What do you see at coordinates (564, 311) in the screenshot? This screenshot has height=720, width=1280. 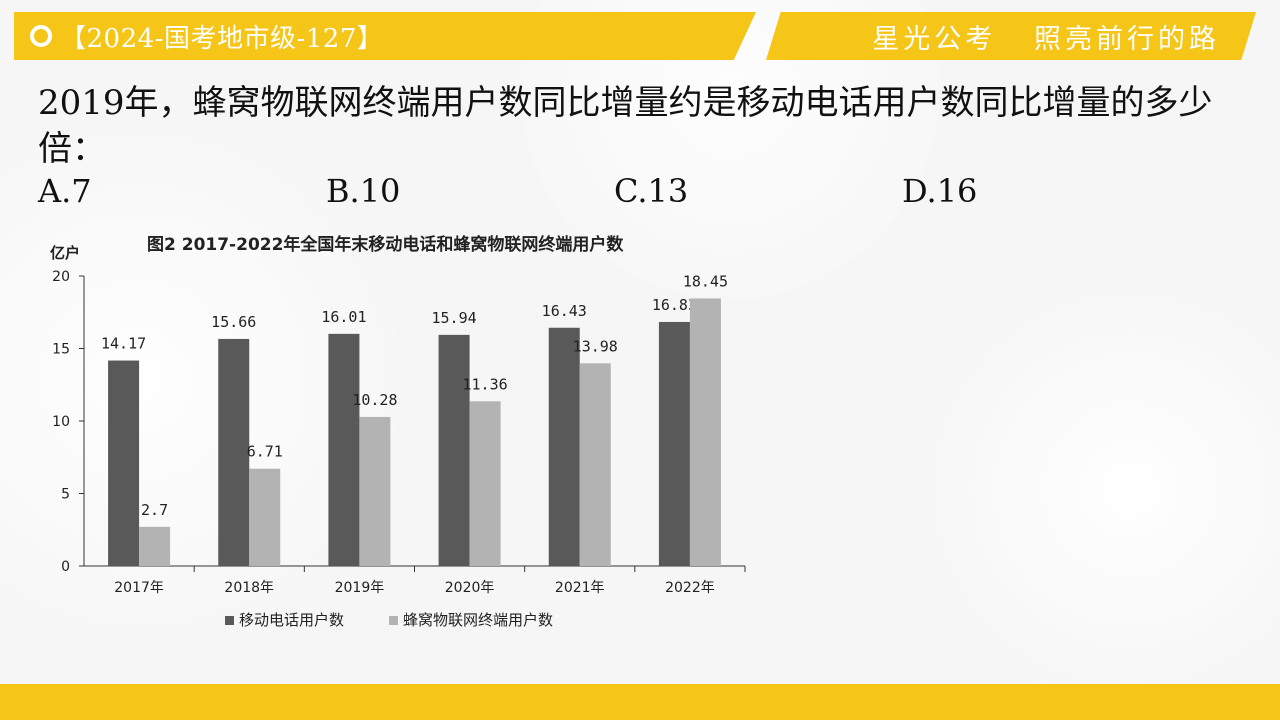 I see `data-label: 16.43` at bounding box center [564, 311].